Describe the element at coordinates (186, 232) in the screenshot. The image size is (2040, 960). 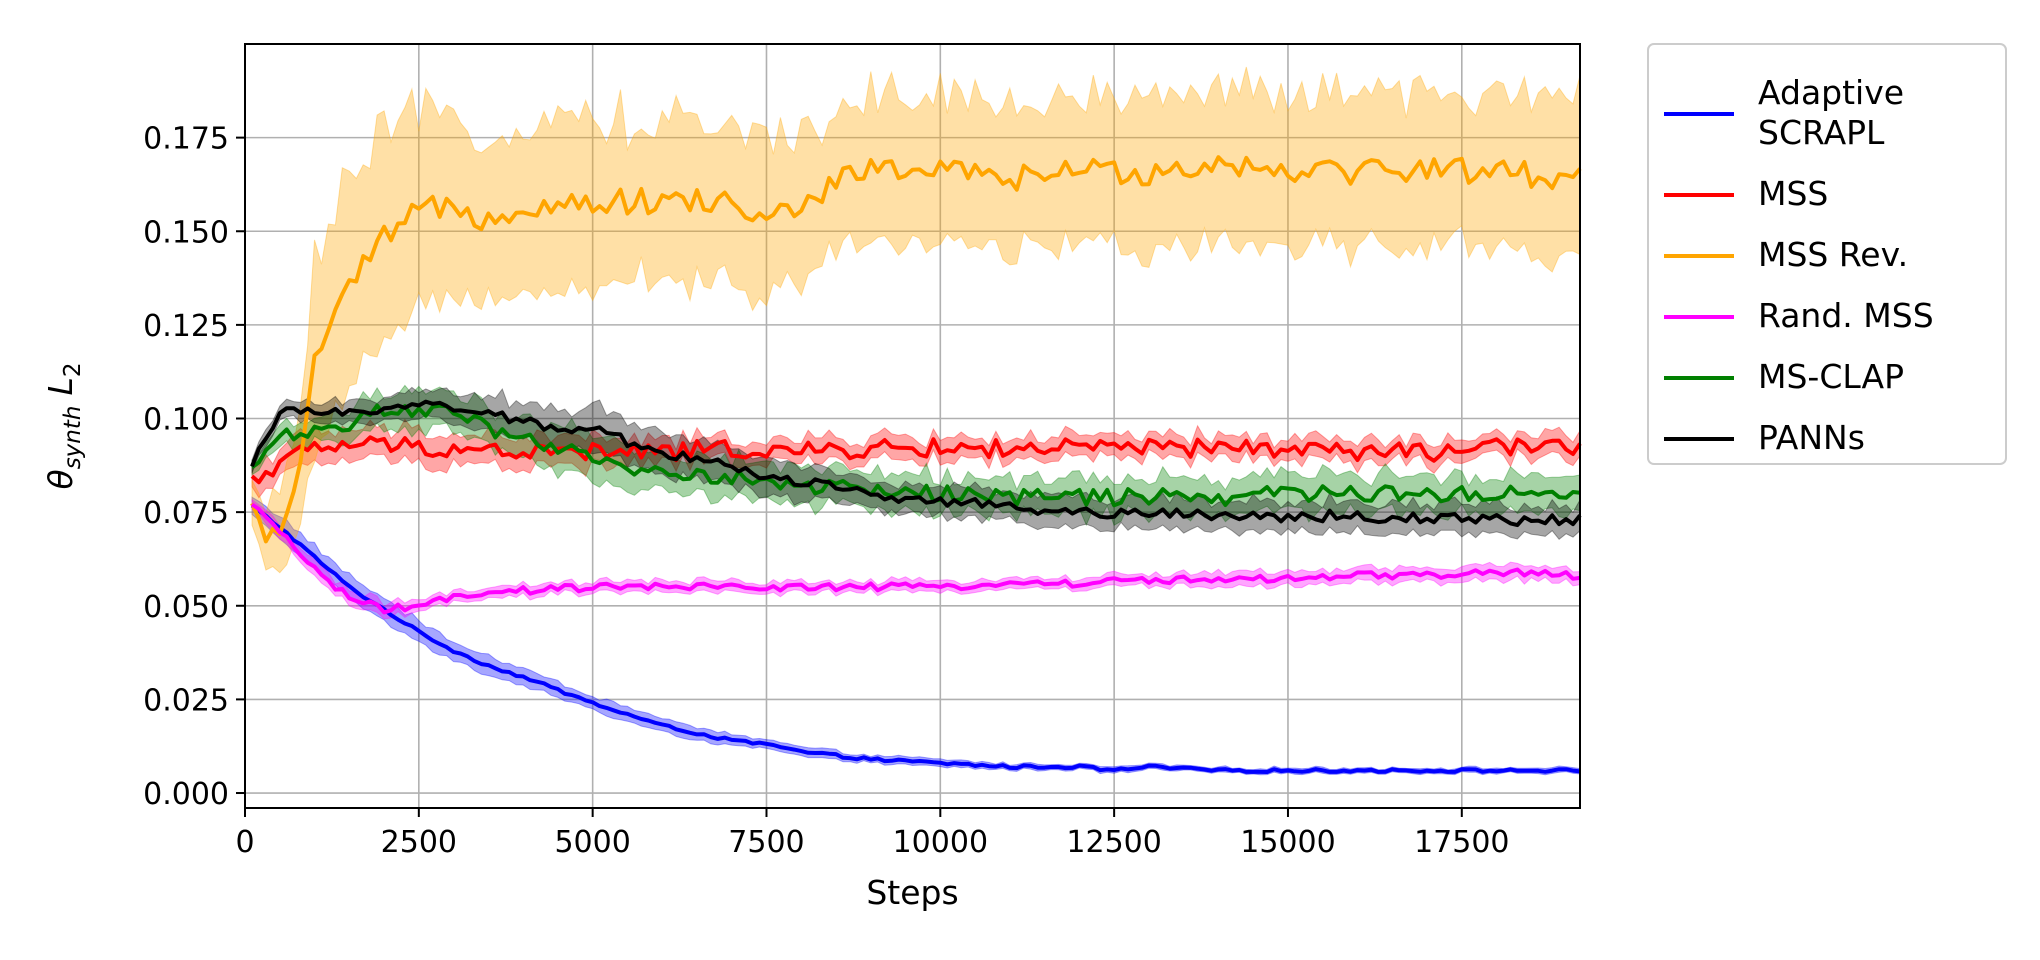
I see `y-tick-label: 0.150` at that location.